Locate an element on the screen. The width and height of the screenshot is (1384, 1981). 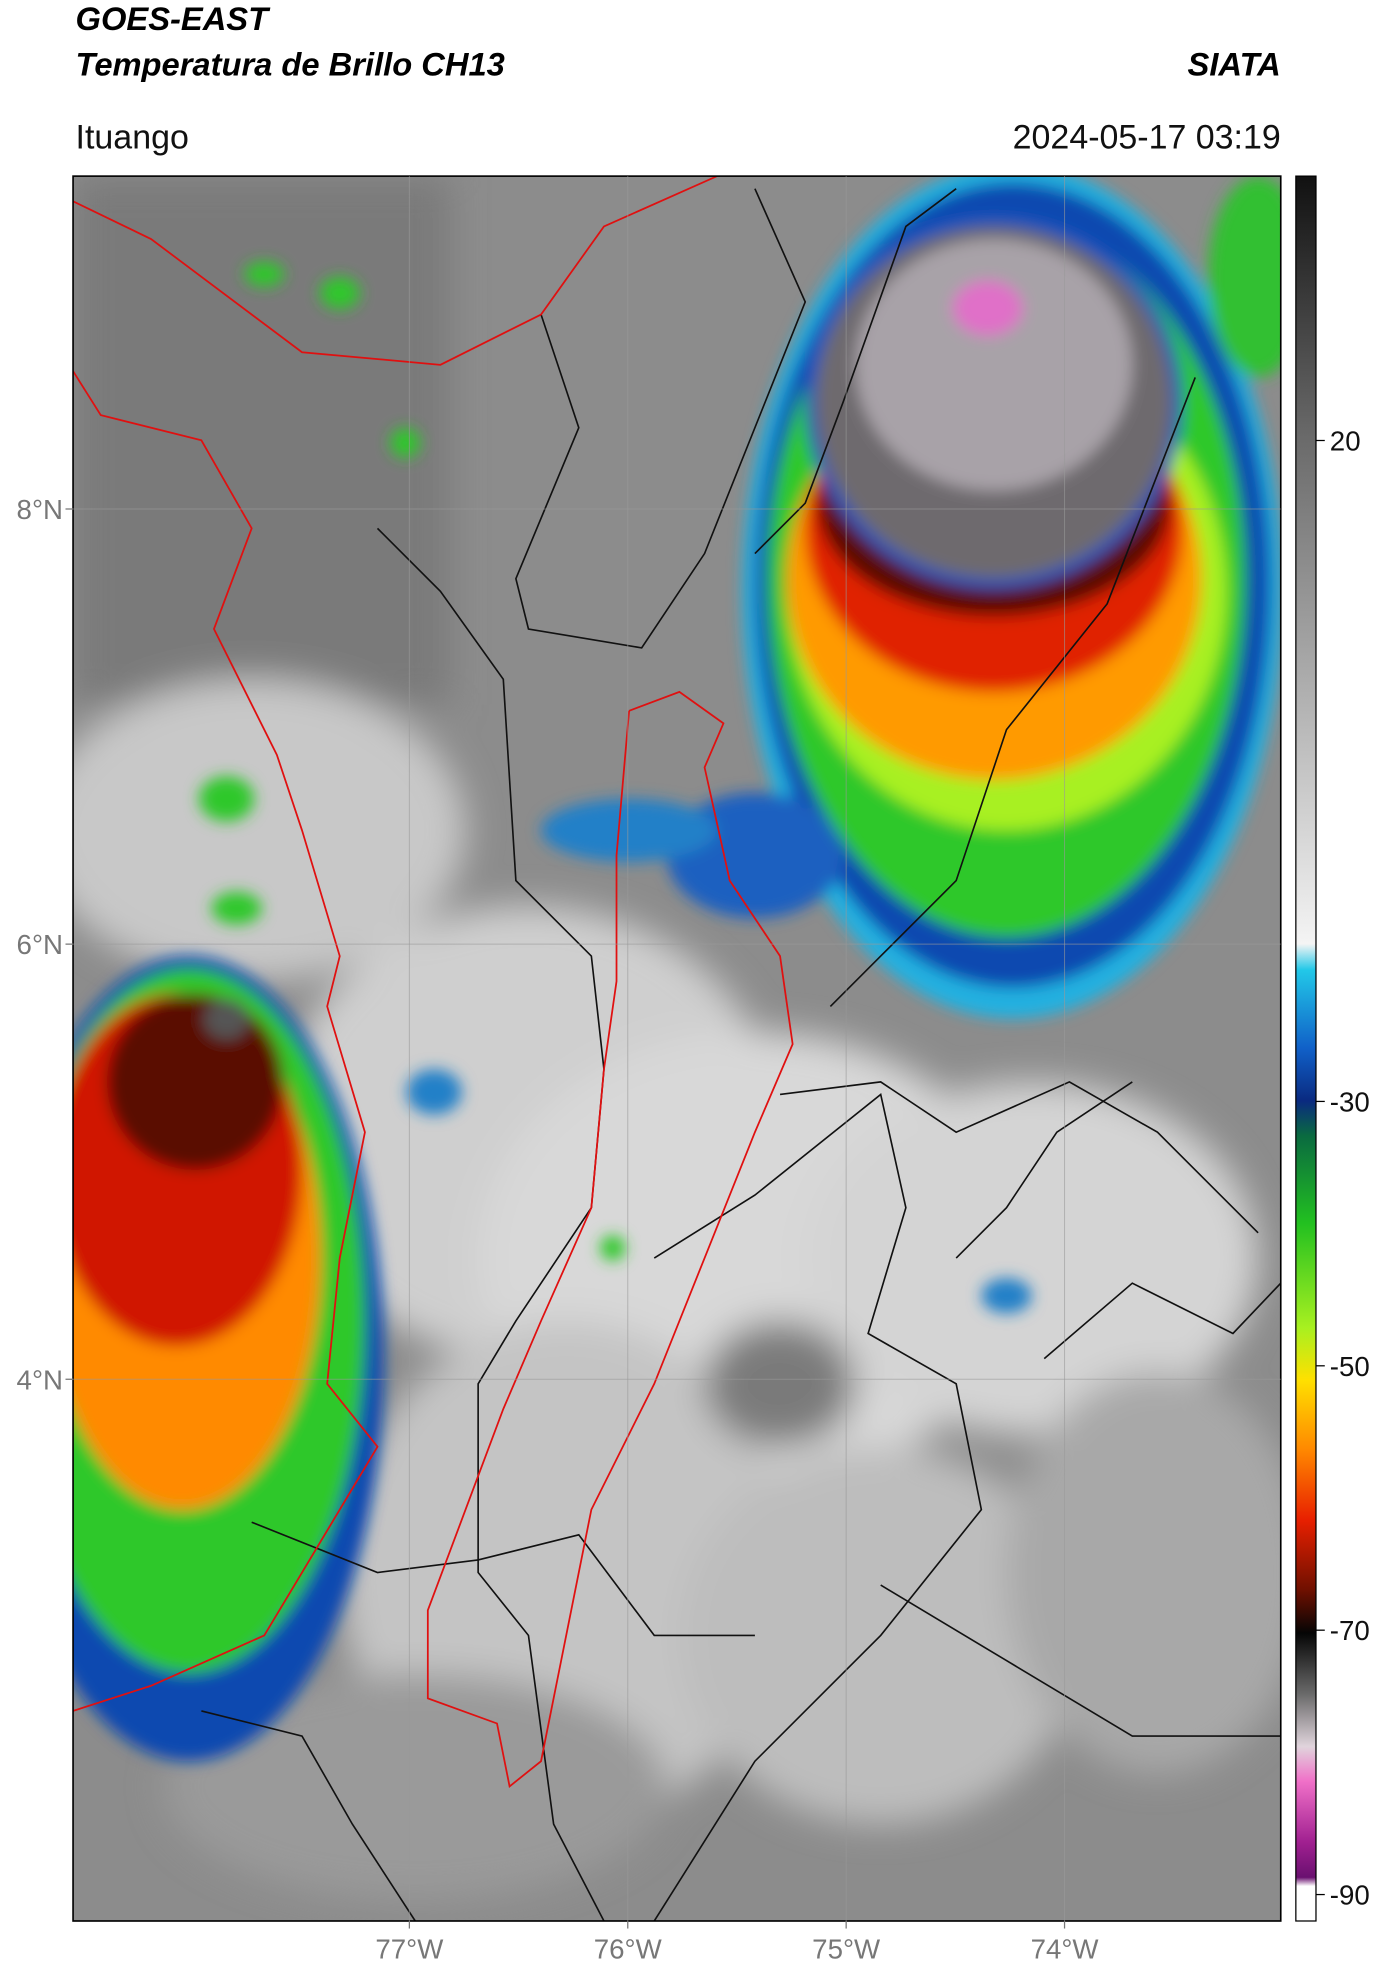
lon-tick-label: 76°W is located at coordinates (628, 1949).